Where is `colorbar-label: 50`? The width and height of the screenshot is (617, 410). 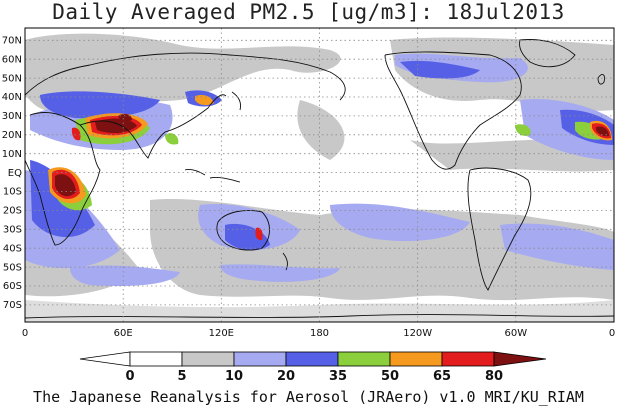 colorbar-label: 50 is located at coordinates (390, 376).